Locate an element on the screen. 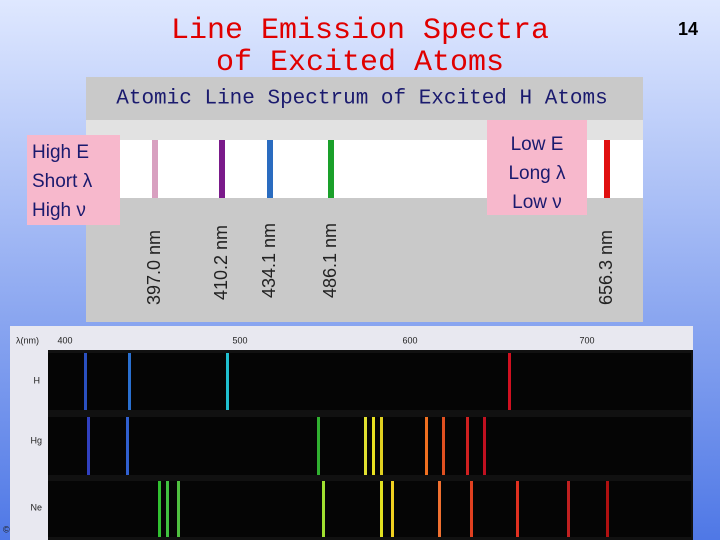  line-label: 656.3 nm is located at coordinates (606, 267).